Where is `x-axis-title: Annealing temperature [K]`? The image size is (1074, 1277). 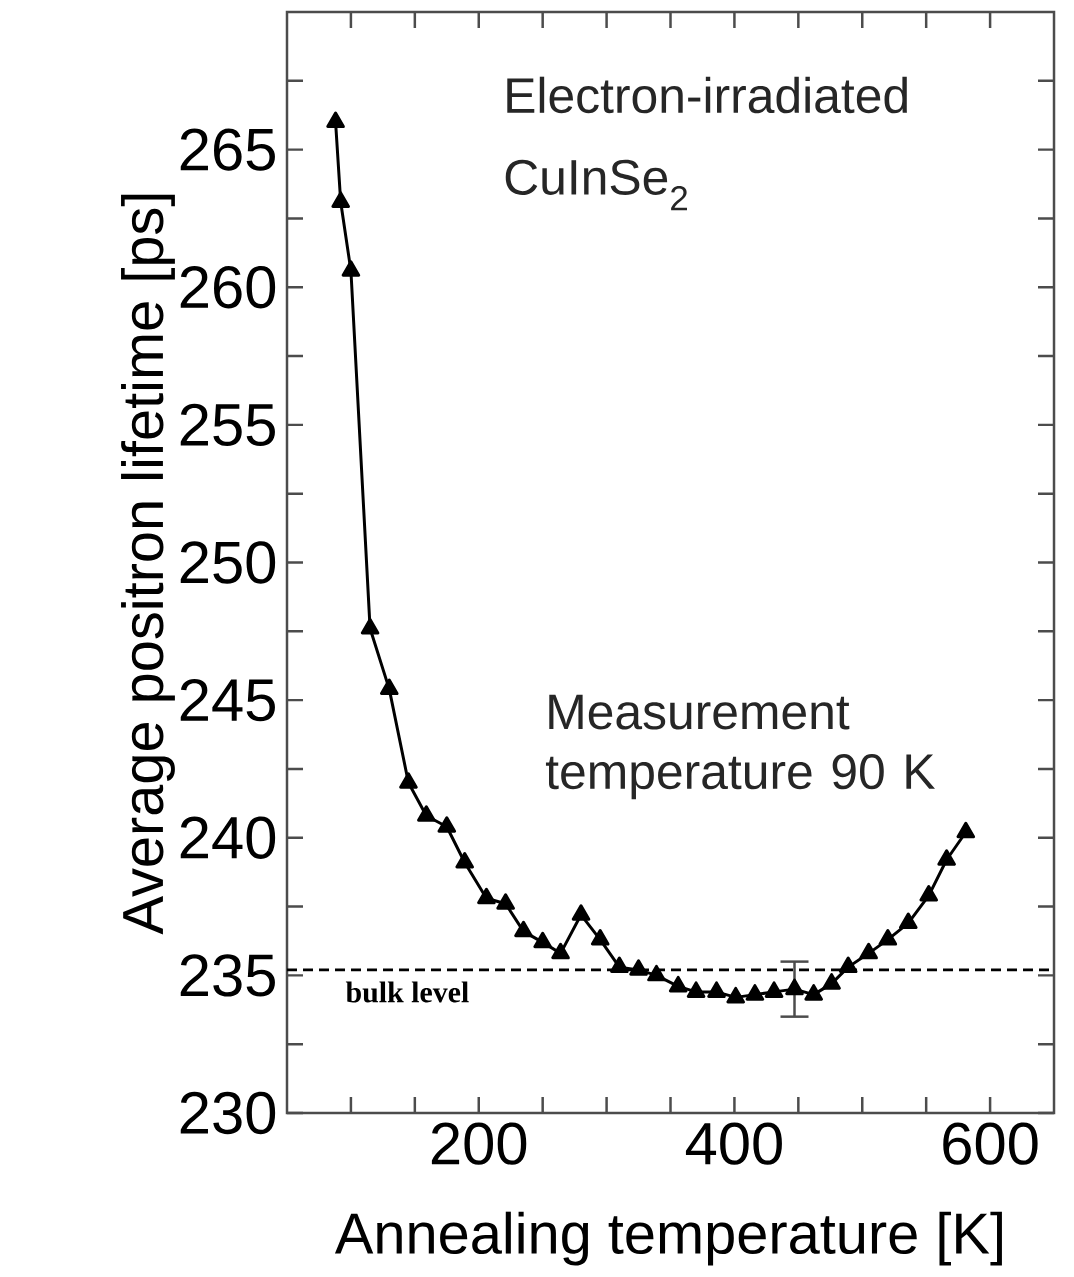
x-axis-title: Annealing temperature [K] is located at coordinates (668, 1238).